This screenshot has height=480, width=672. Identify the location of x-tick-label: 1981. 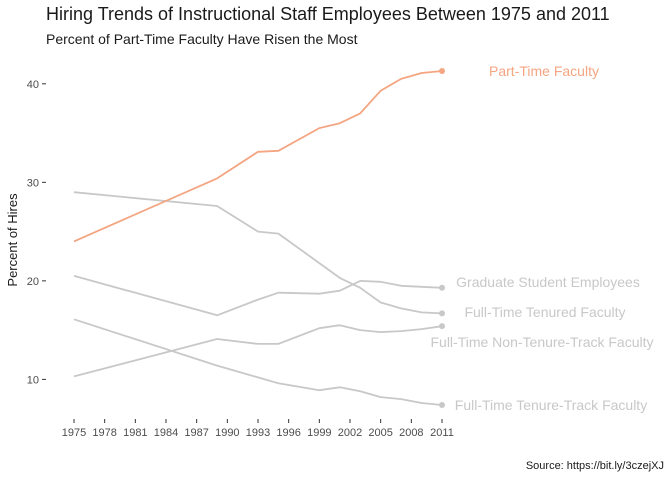
(135, 433).